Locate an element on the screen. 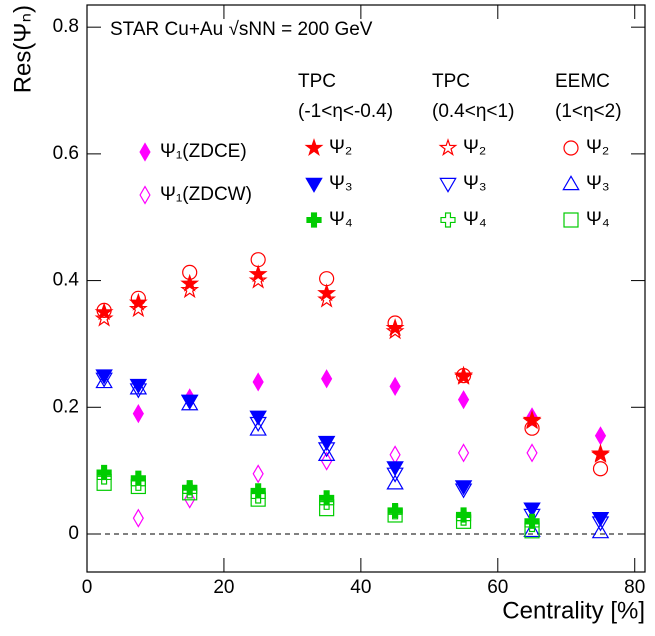 The image size is (655, 636). legend-header: (0.4<η<1) is located at coordinates (473, 111).